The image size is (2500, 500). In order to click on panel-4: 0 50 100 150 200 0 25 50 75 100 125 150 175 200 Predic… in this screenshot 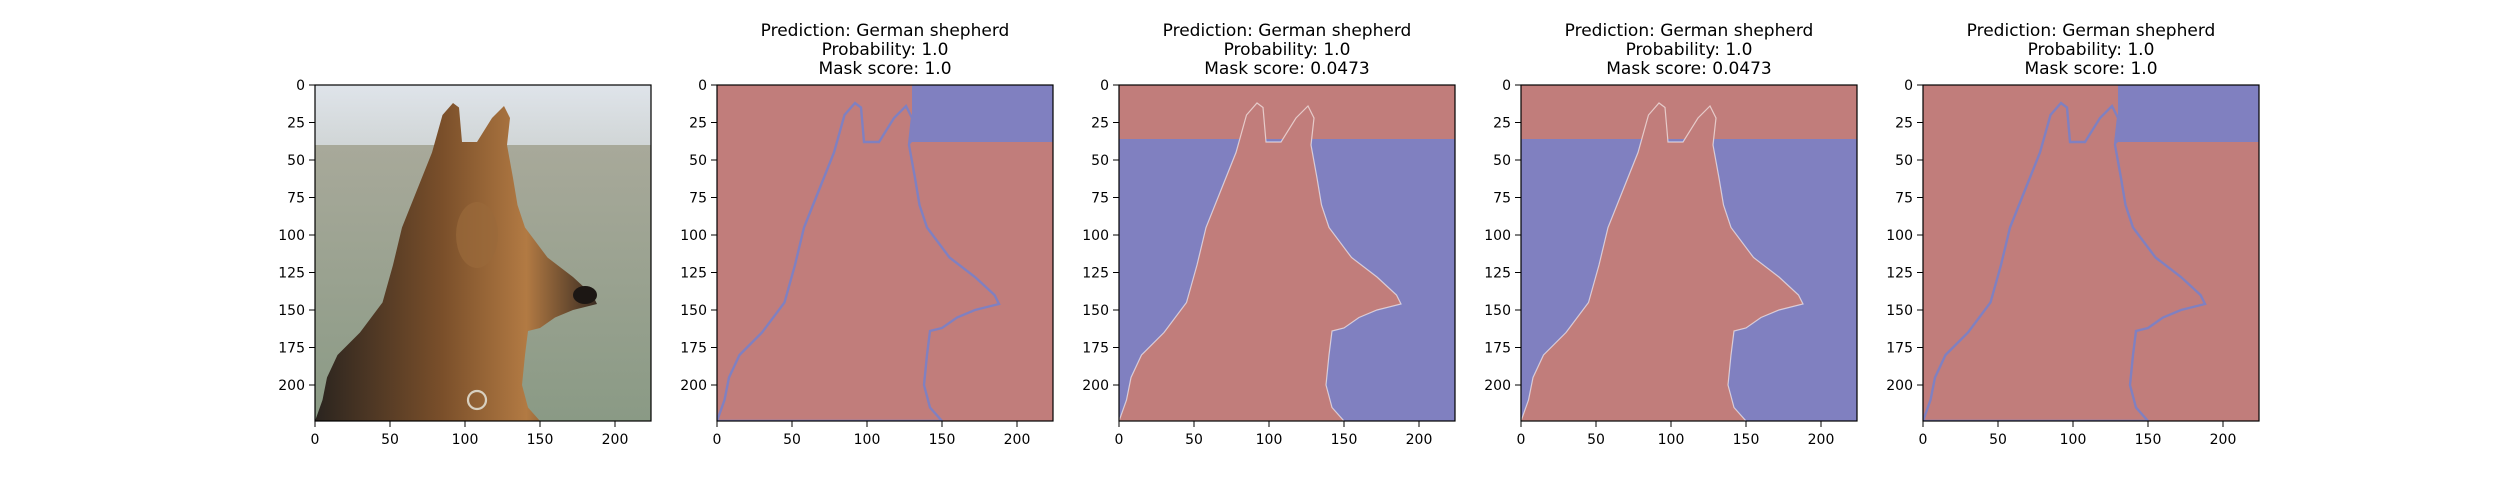, I will do `click(1671, 234)`.